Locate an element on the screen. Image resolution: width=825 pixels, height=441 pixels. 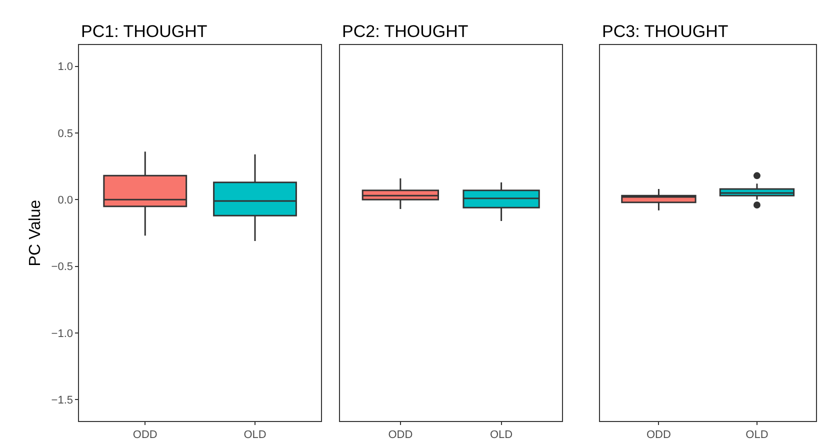
chart-title: PC2: THOUGHT is located at coordinates (405, 31).